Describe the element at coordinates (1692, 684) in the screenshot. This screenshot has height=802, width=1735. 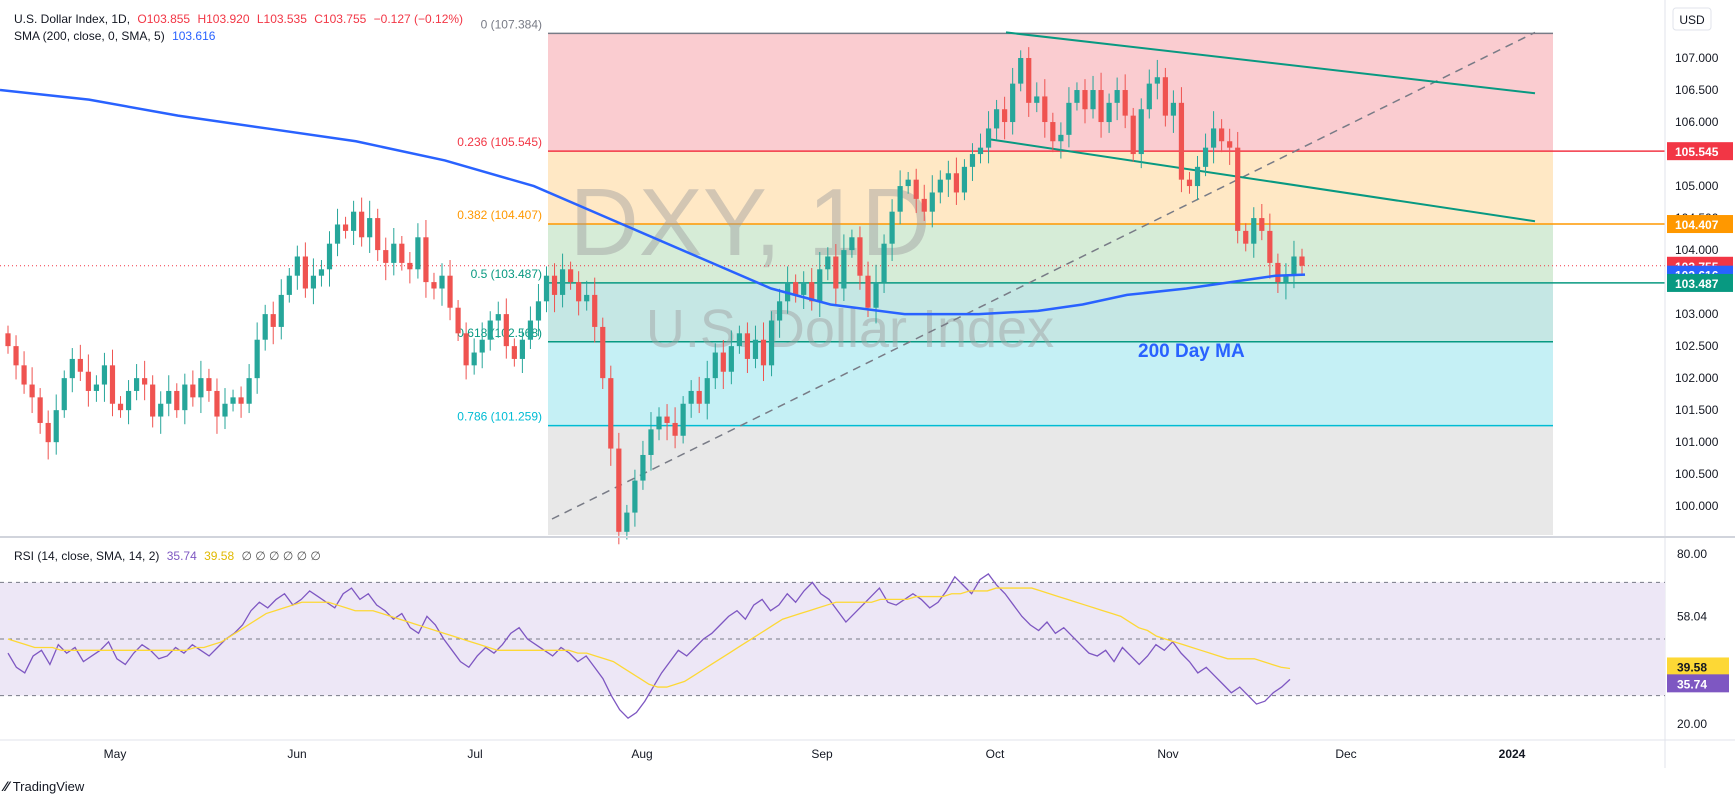
I see `rsi-badge-label: 35.74` at that location.